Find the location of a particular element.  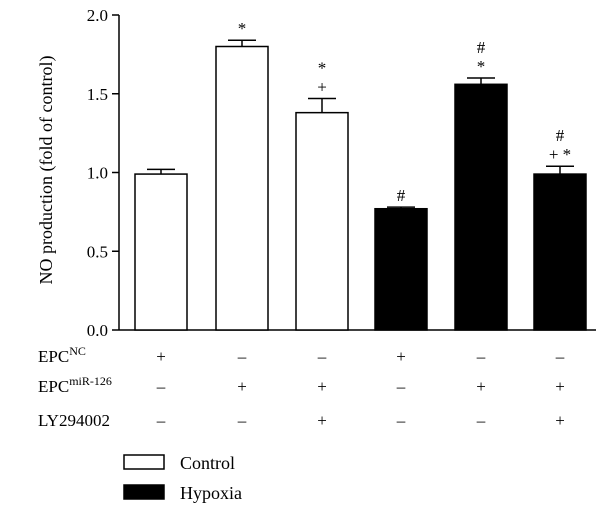

significance-mark: + is located at coordinates (322, 86).